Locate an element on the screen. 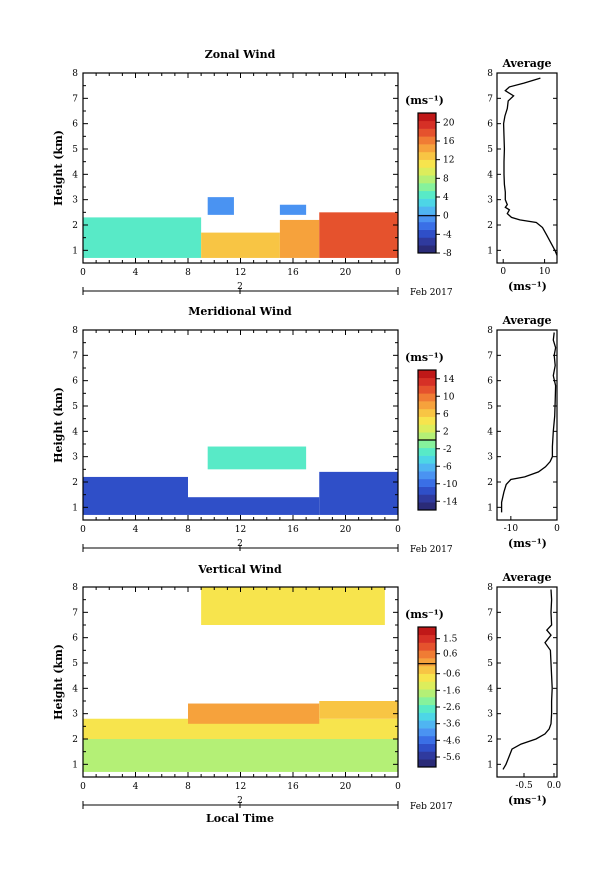 This screenshot has height=873, width=616. panel-title: Vertical Wind is located at coordinates (239, 569).